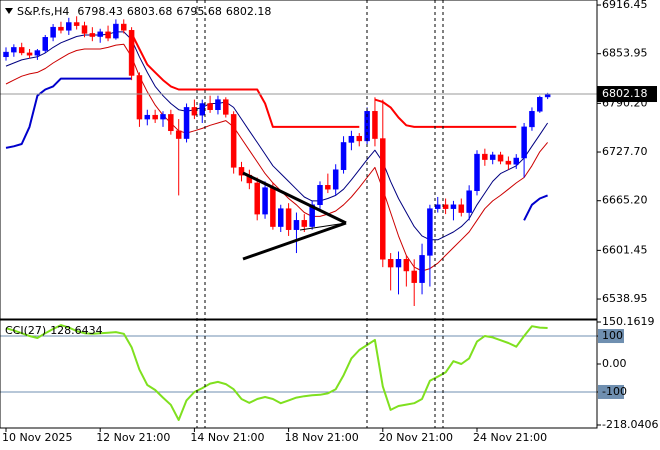  I want to click on x-tick-label: 12 Nov 21:00, so click(133, 437).